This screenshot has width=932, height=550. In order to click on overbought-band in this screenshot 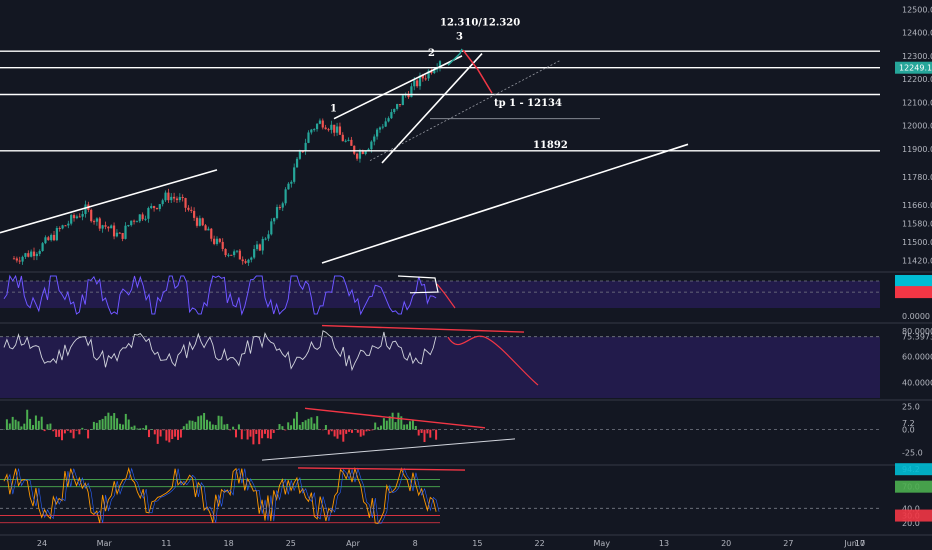, I will do `click(440, 294)`.